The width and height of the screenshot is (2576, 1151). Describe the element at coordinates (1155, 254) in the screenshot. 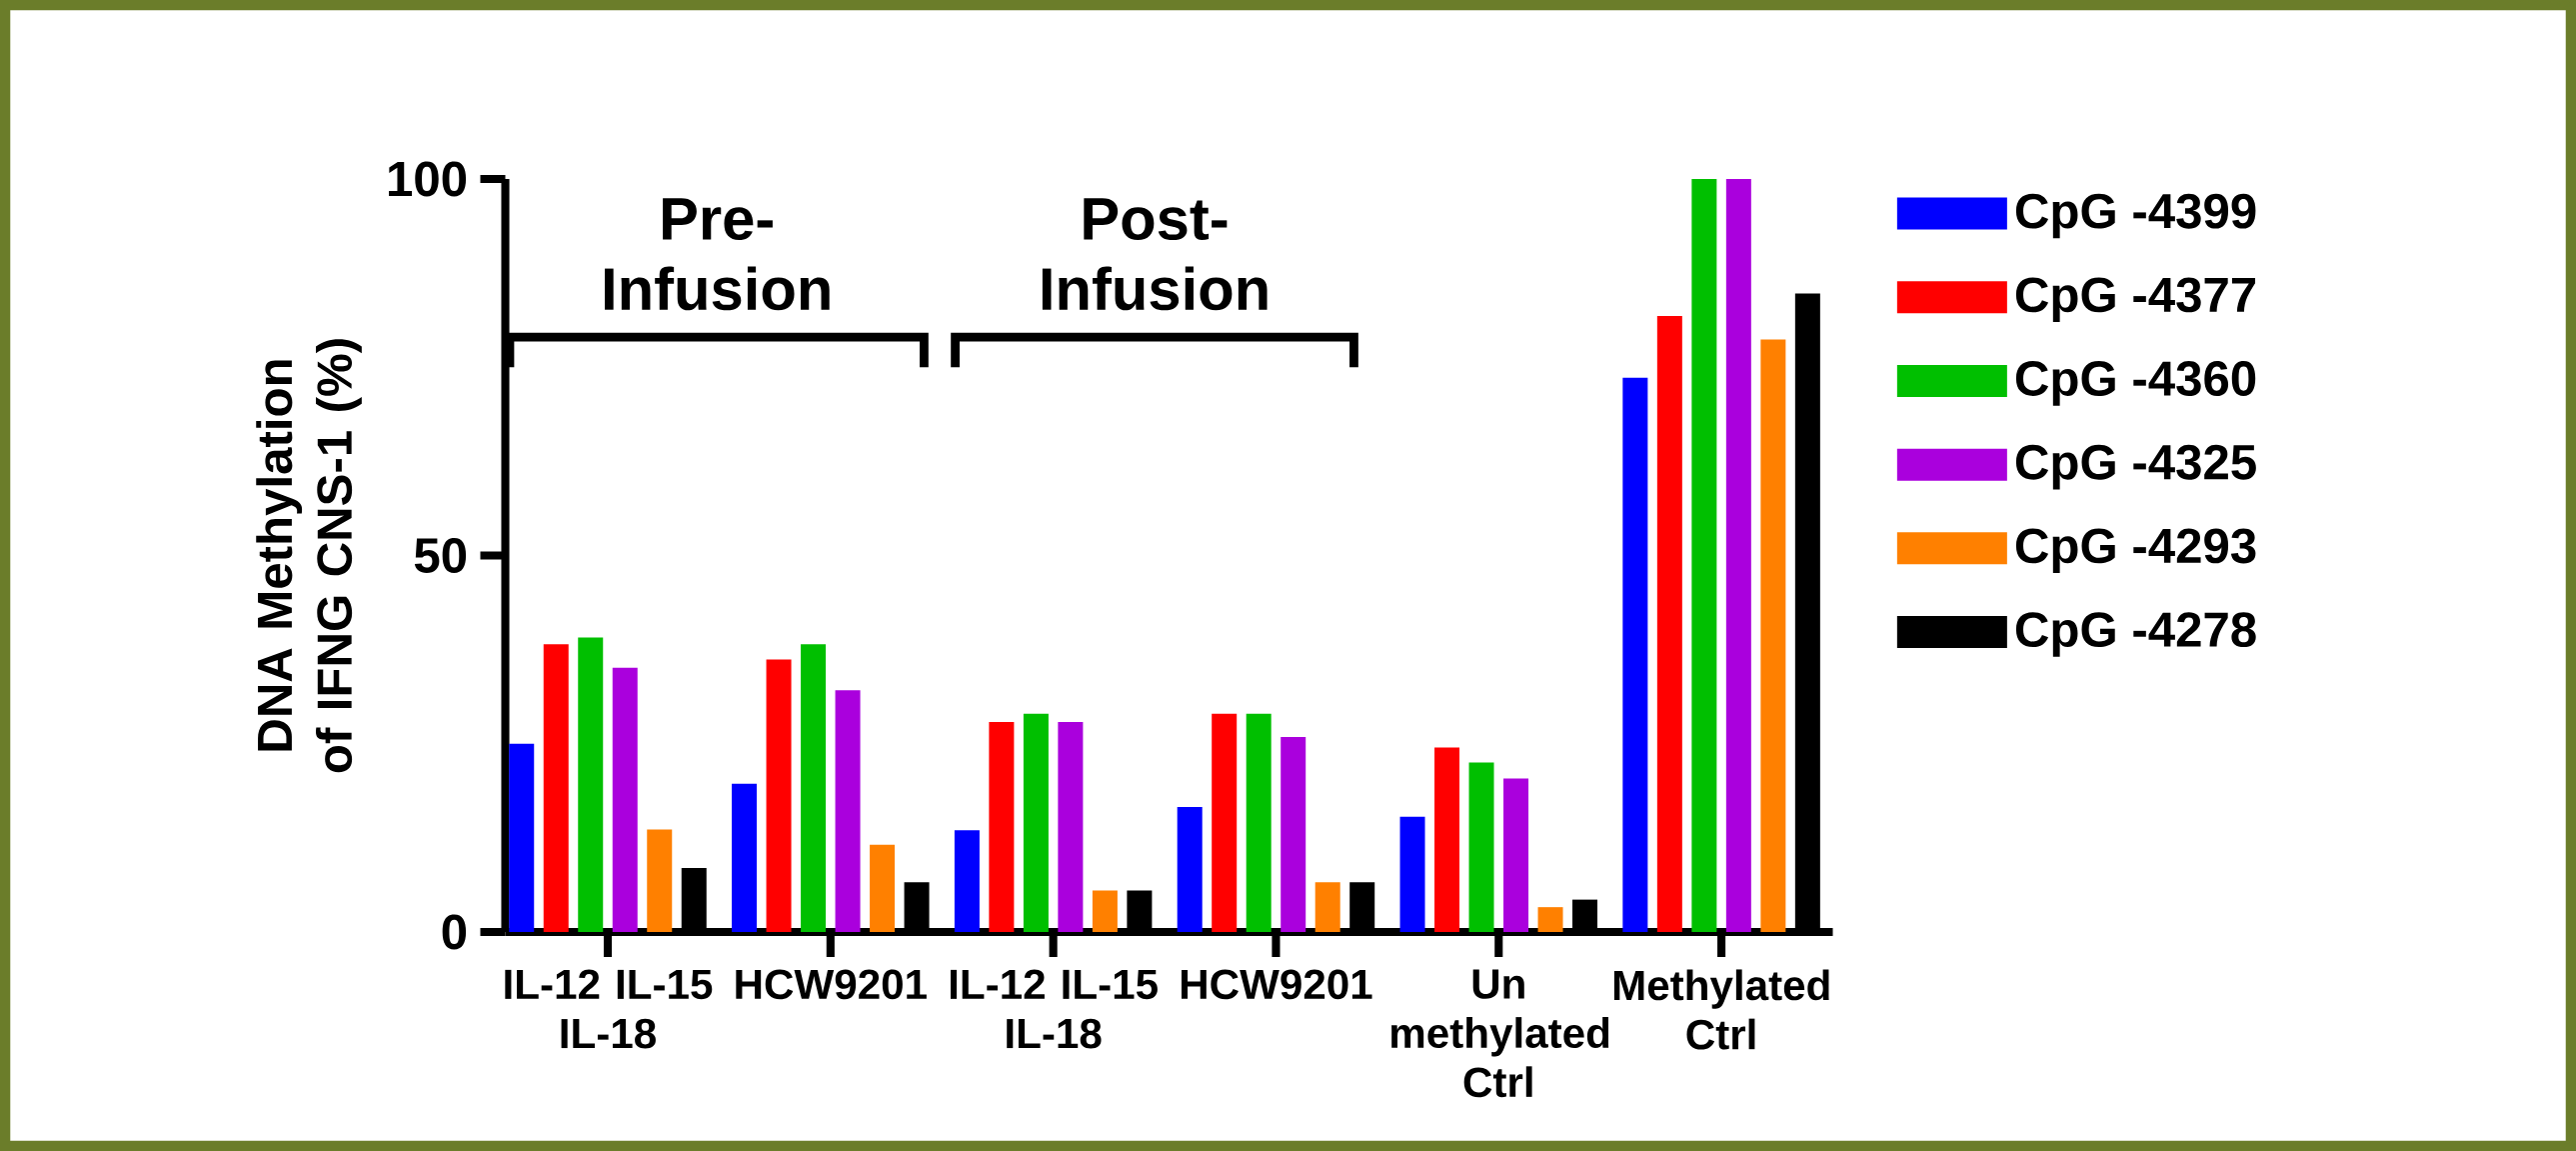

I see `annotation: Post- Infusion` at that location.